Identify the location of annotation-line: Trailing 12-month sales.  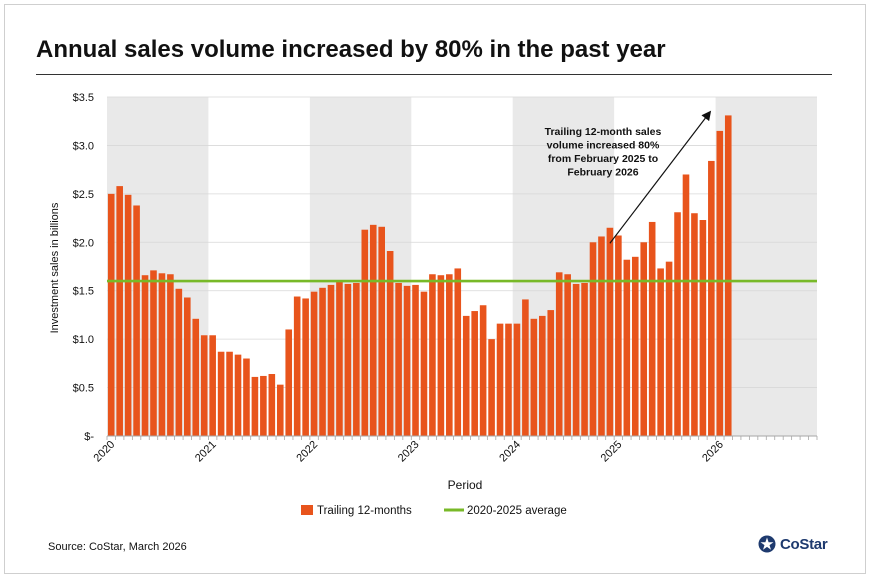
(603, 132).